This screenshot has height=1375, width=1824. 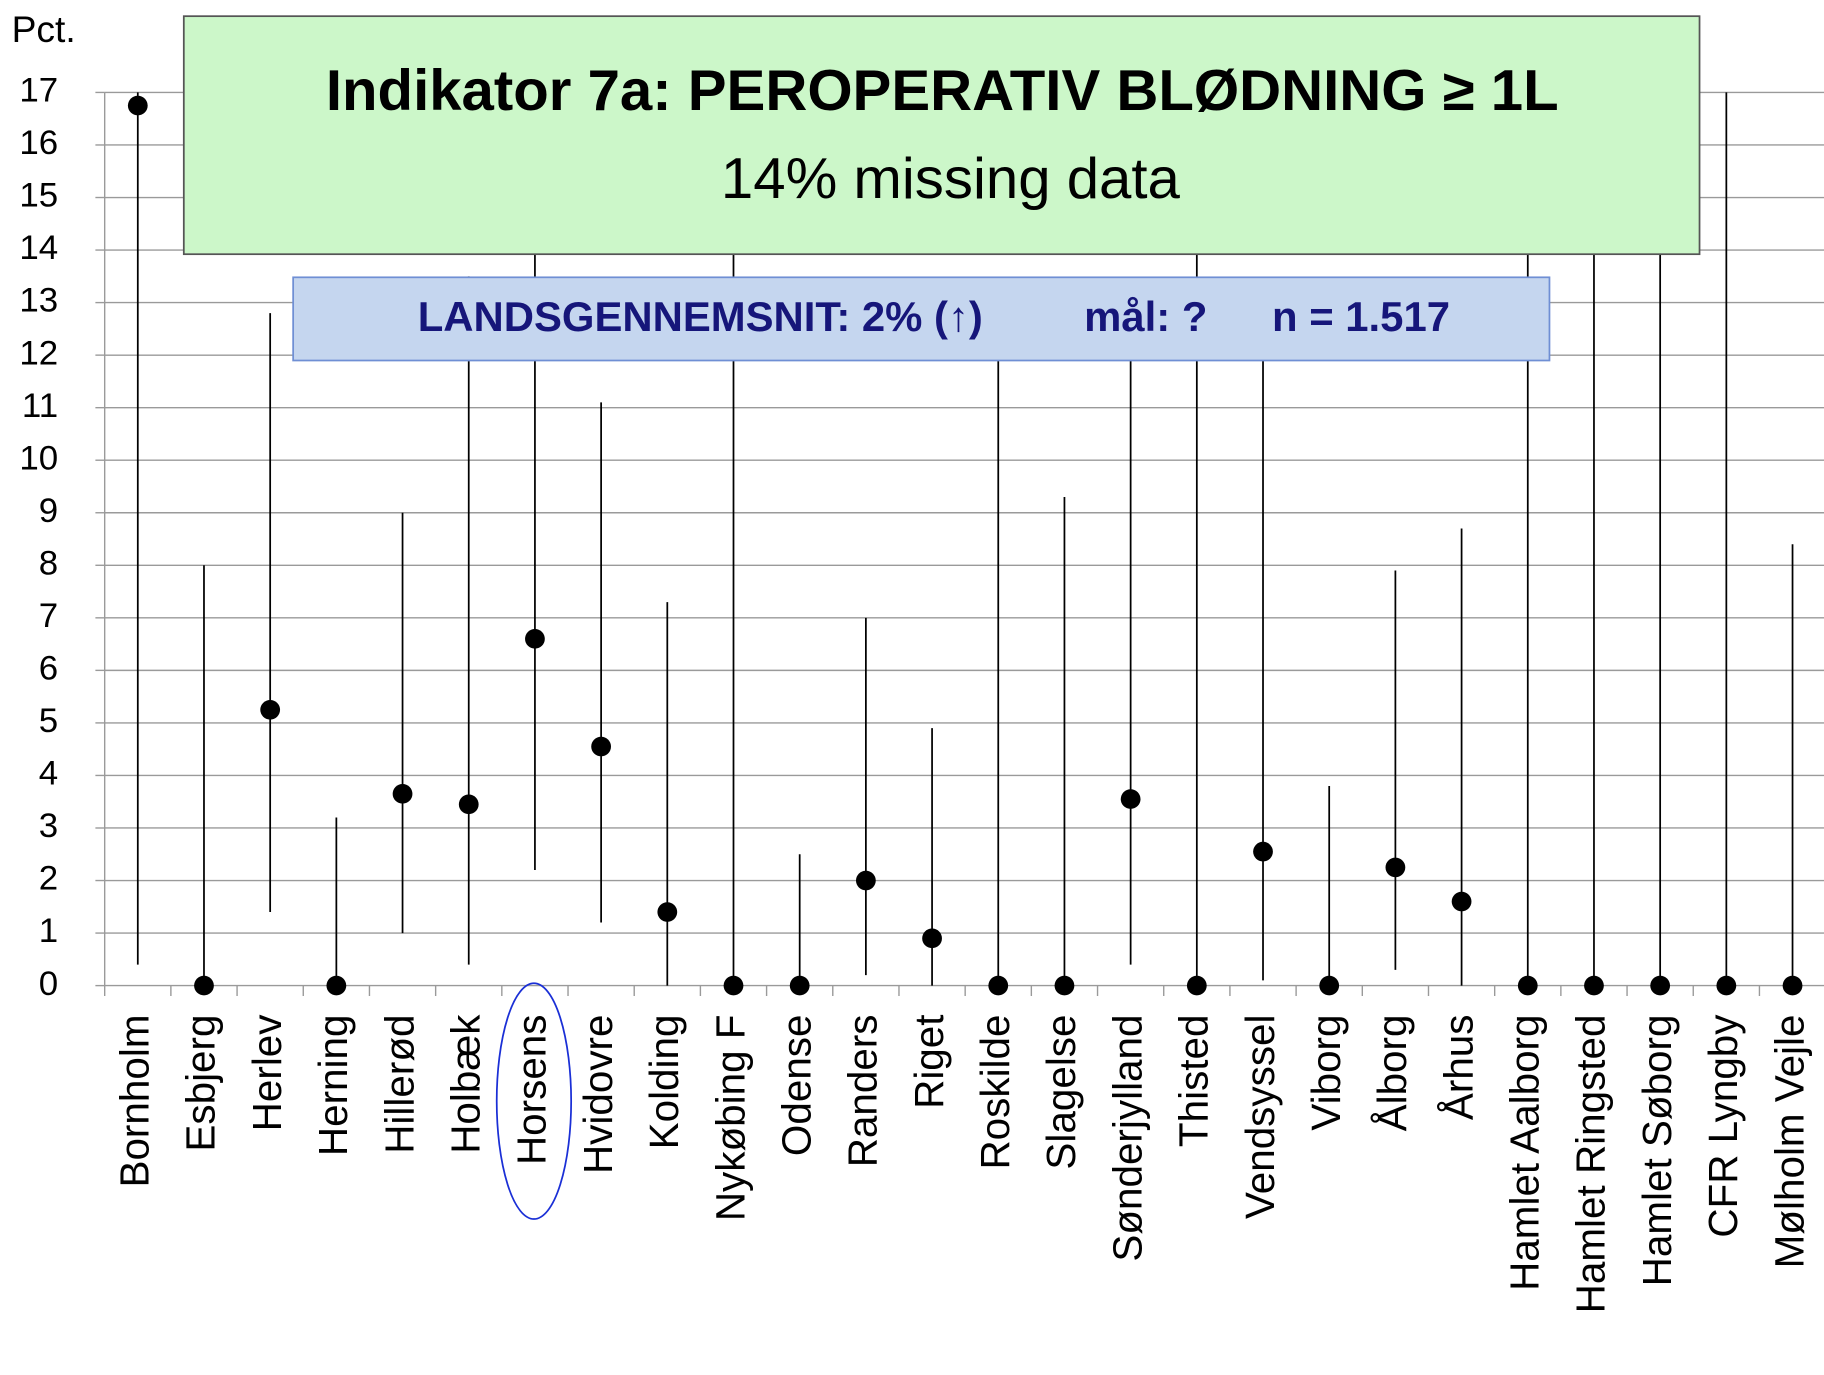 I want to click on x-tick-label: Slagelse, so click(x=1061, y=1091).